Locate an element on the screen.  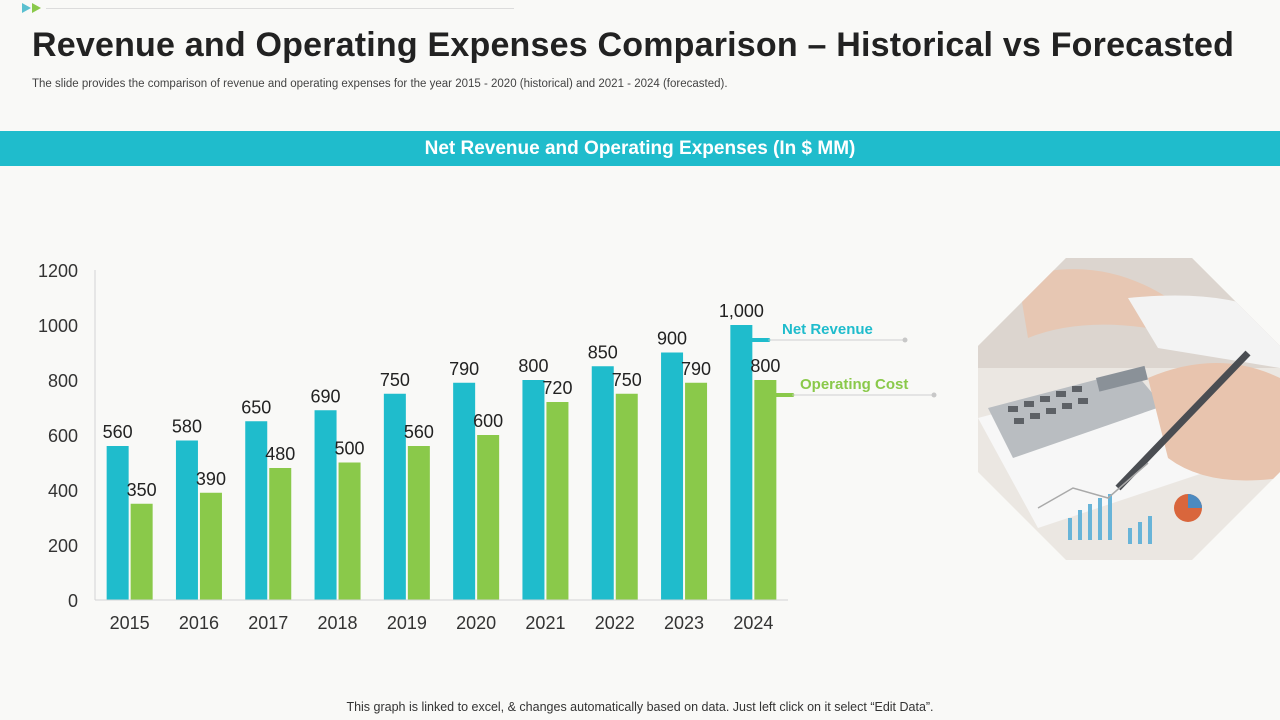
cost-bar-2020 is located at coordinates (488, 517).